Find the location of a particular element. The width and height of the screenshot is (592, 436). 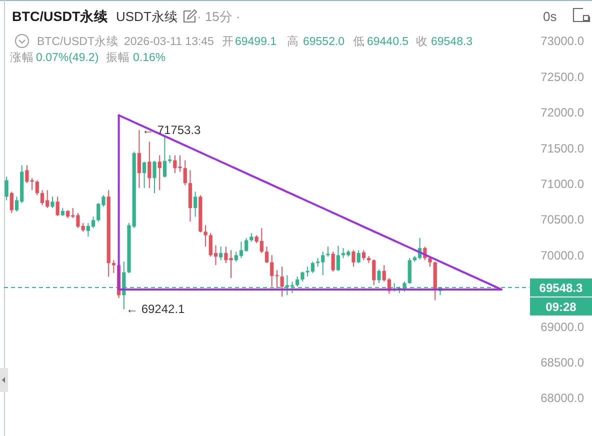

chart-title: BTC/USDT永续 is located at coordinates (61, 16).